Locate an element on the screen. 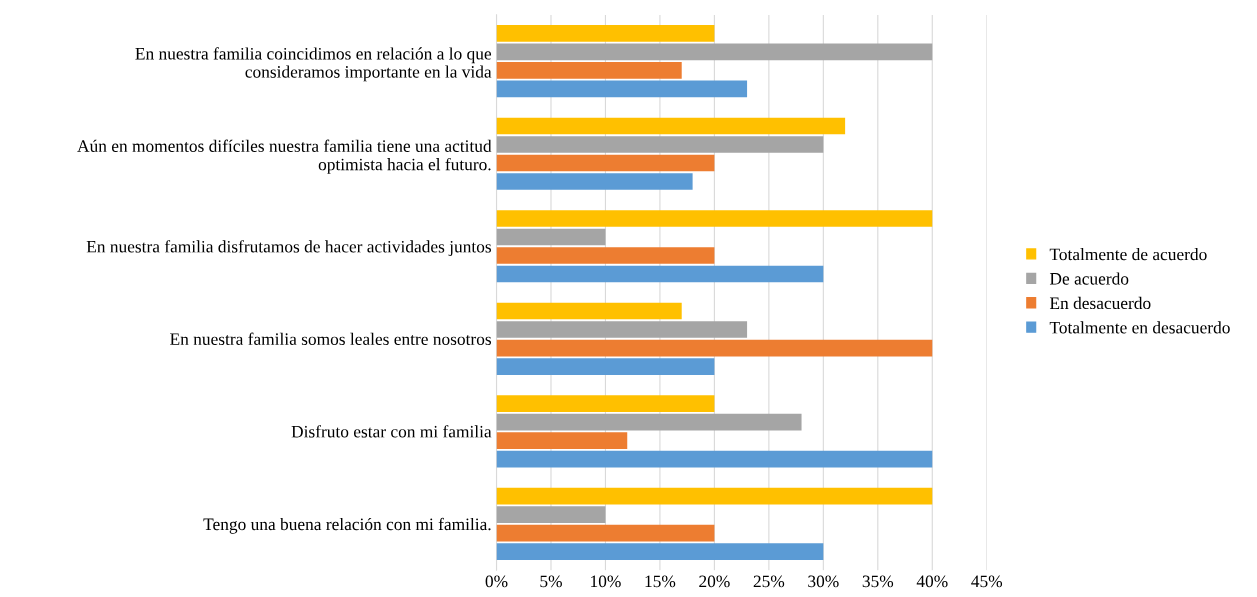 The image size is (1257, 597). y-tick-label: Disfruto estar con mi familia is located at coordinates (391, 431).